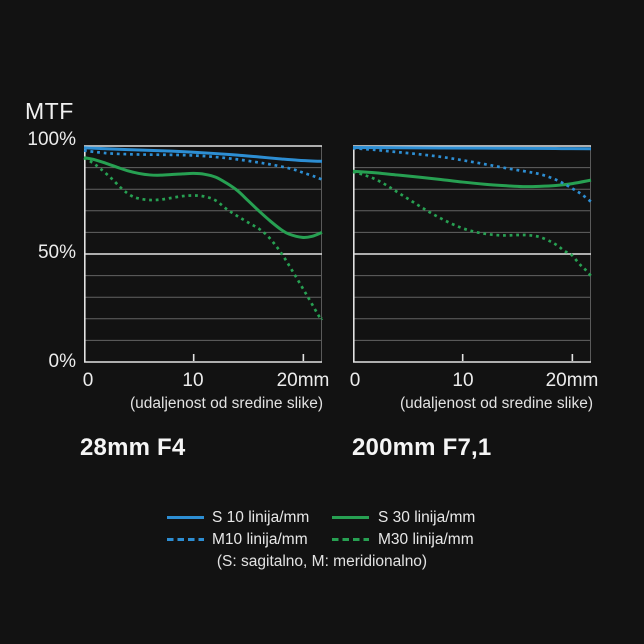  I want to click on mtf-plot-28mm, so click(203, 254).